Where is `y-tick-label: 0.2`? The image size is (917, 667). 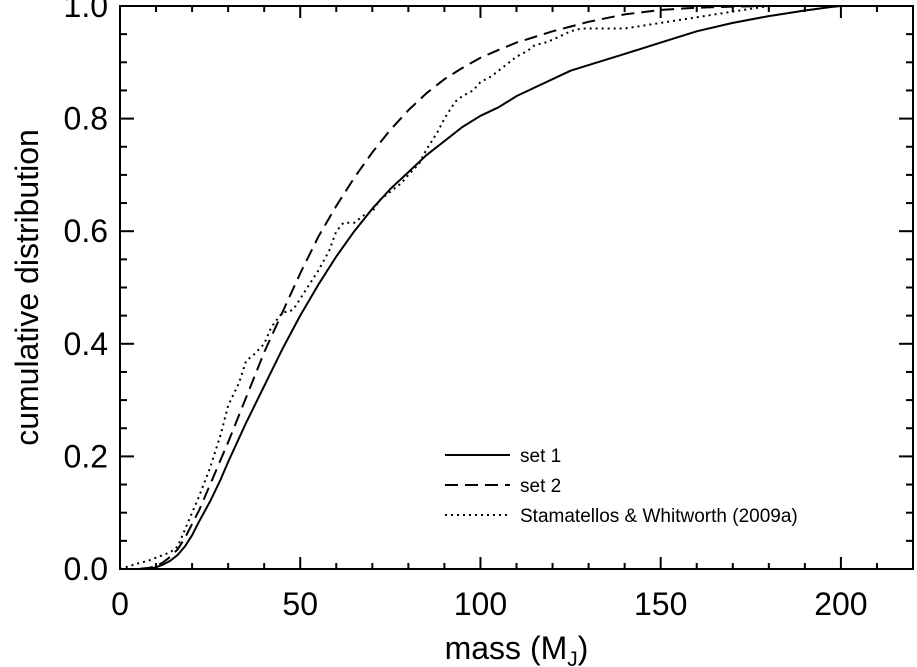
y-tick-label: 0.2 is located at coordinates (86, 456).